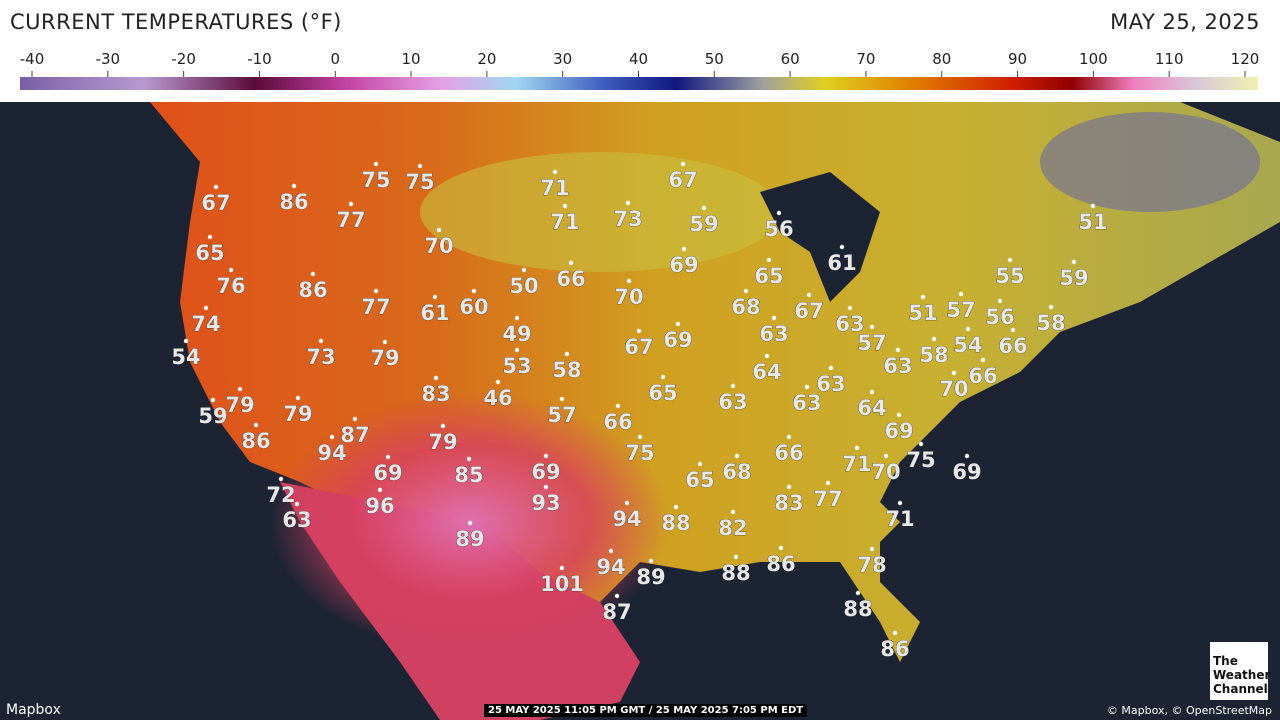  What do you see at coordinates (871, 408) in the screenshot?
I see `temperature: 64` at bounding box center [871, 408].